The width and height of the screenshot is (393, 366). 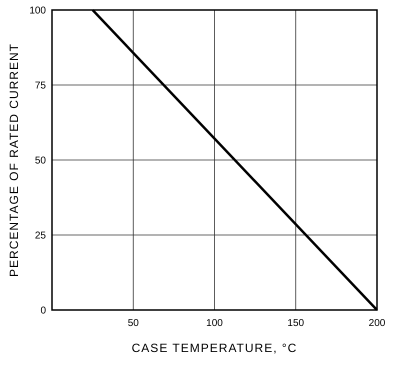 I want to click on y-tick-label: 0, so click(x=43, y=311).